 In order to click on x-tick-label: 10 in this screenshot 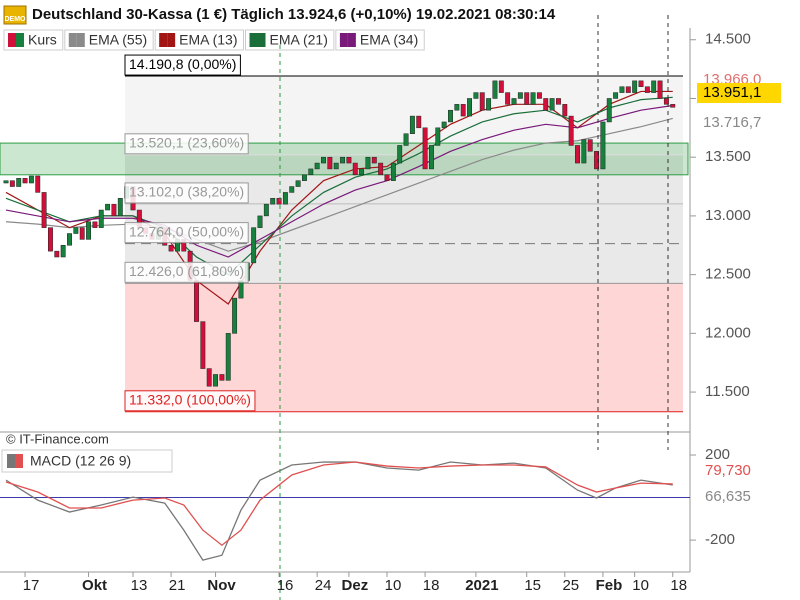, I will do `click(640, 585)`.